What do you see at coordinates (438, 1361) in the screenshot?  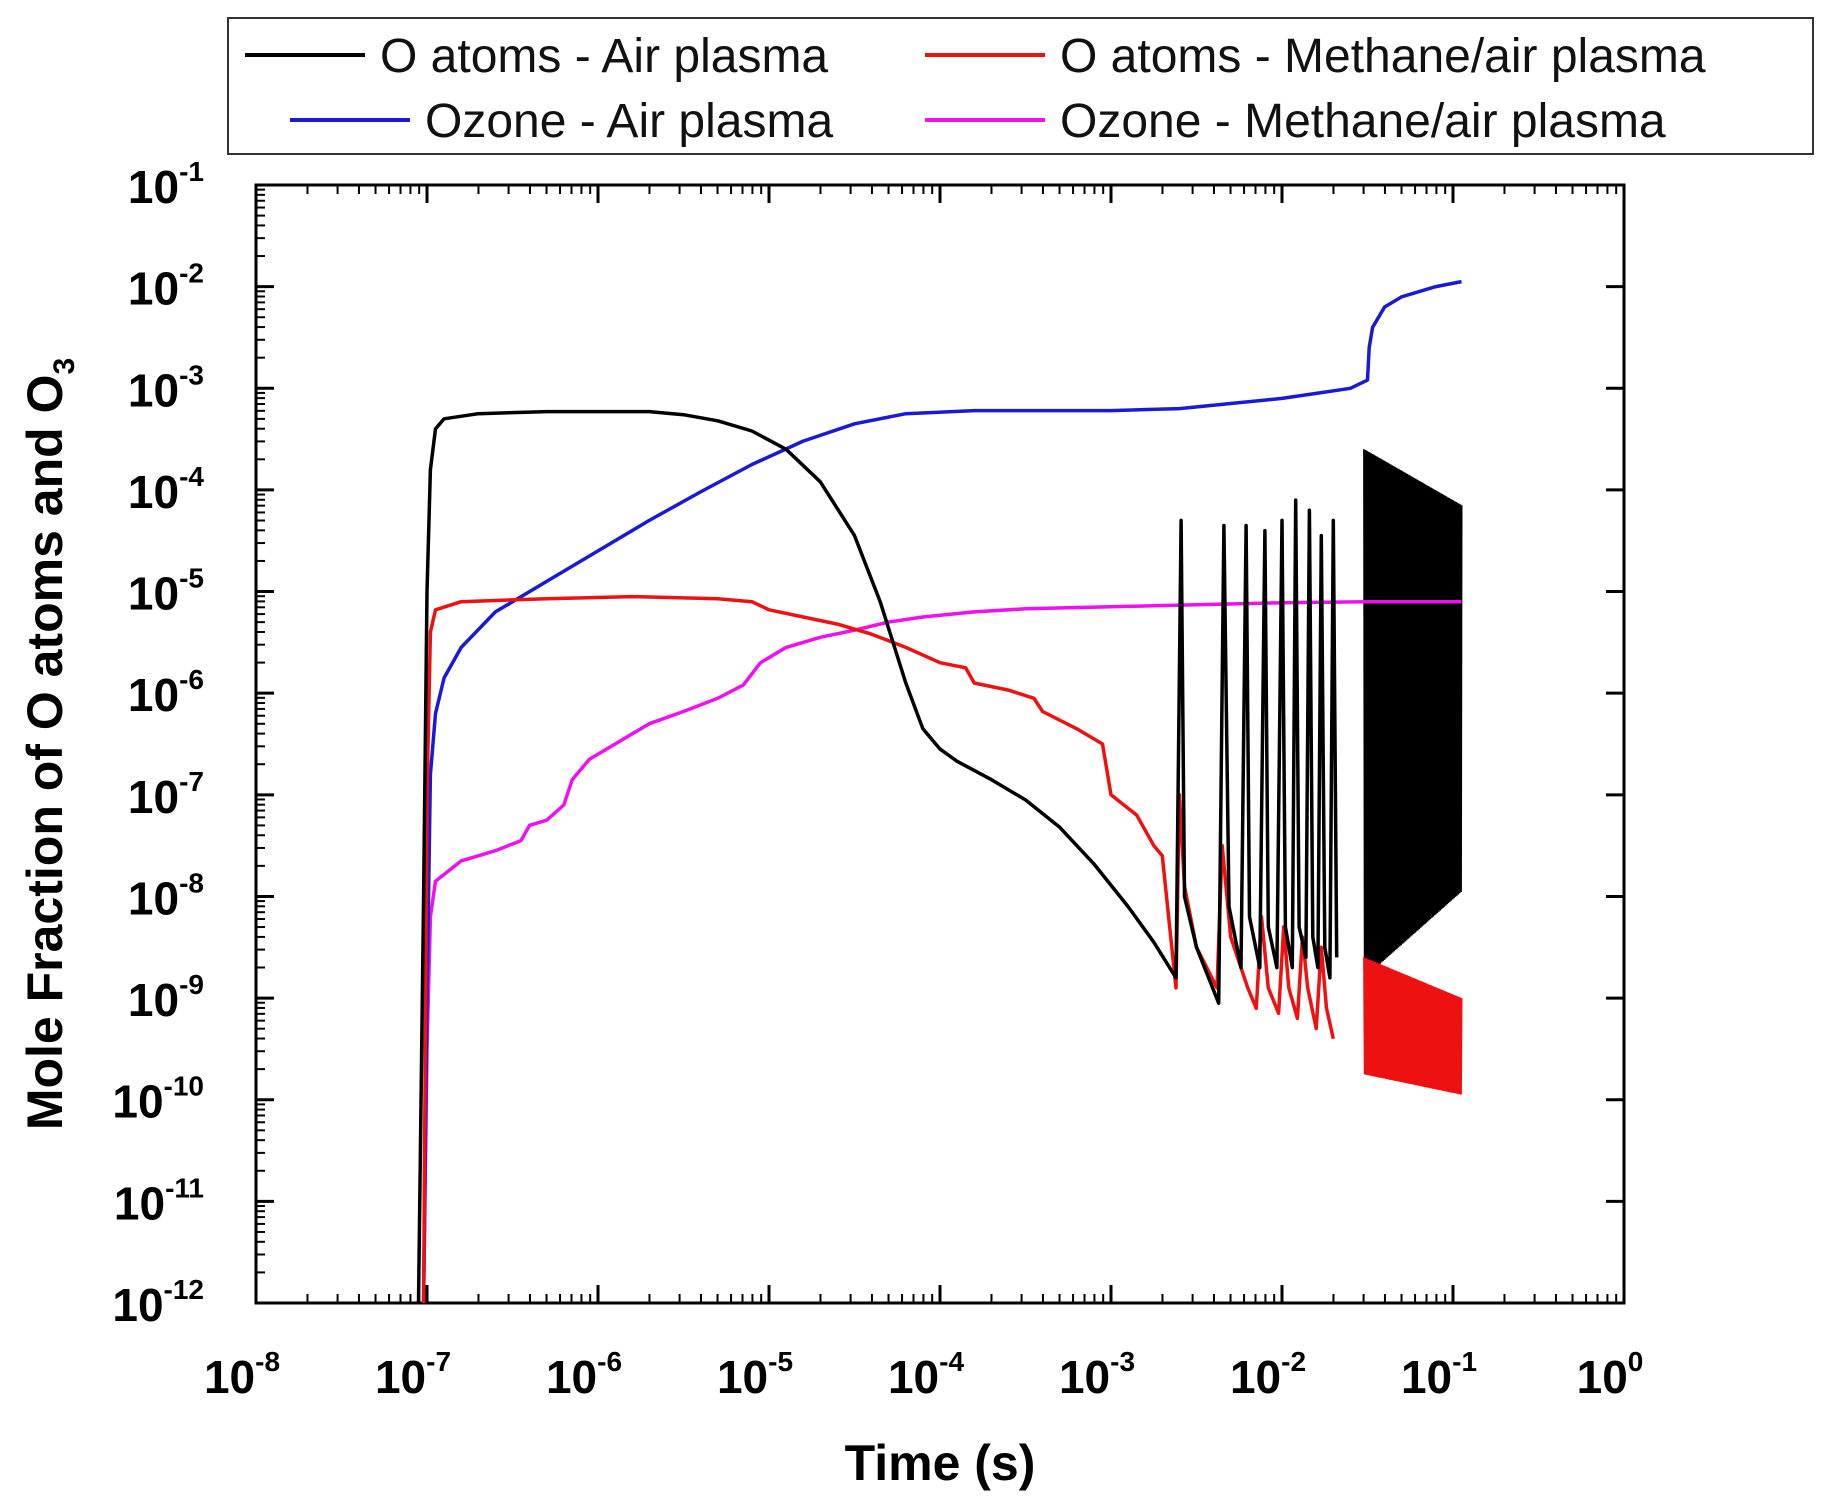 I see `x-tick-label-exp: -7` at bounding box center [438, 1361].